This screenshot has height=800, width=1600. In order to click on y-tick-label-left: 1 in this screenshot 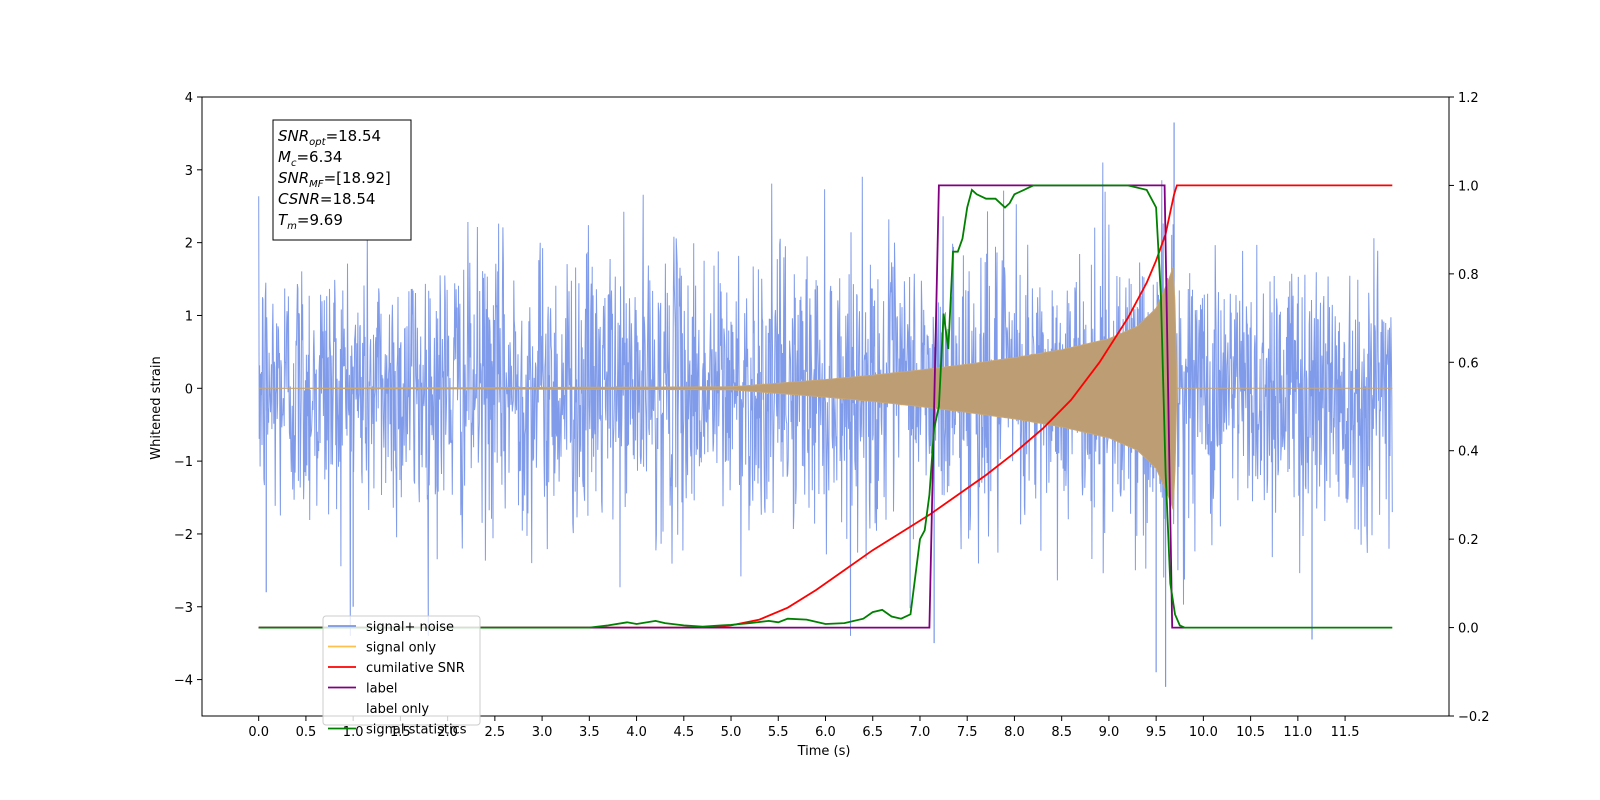, I will do `click(189, 316)`.